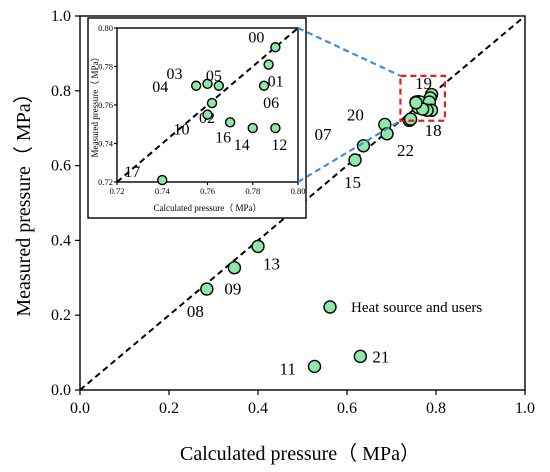  I want to click on inset-y-tick-label: 0.72, so click(105, 182).